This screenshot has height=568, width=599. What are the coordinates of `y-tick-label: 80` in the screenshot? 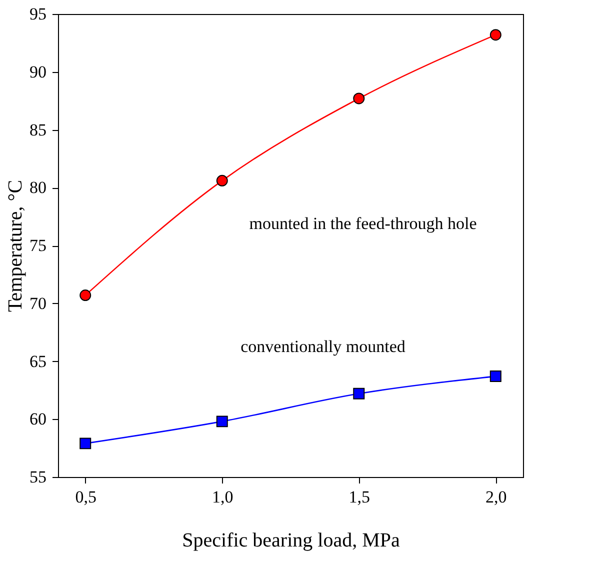 It's located at (38, 188).